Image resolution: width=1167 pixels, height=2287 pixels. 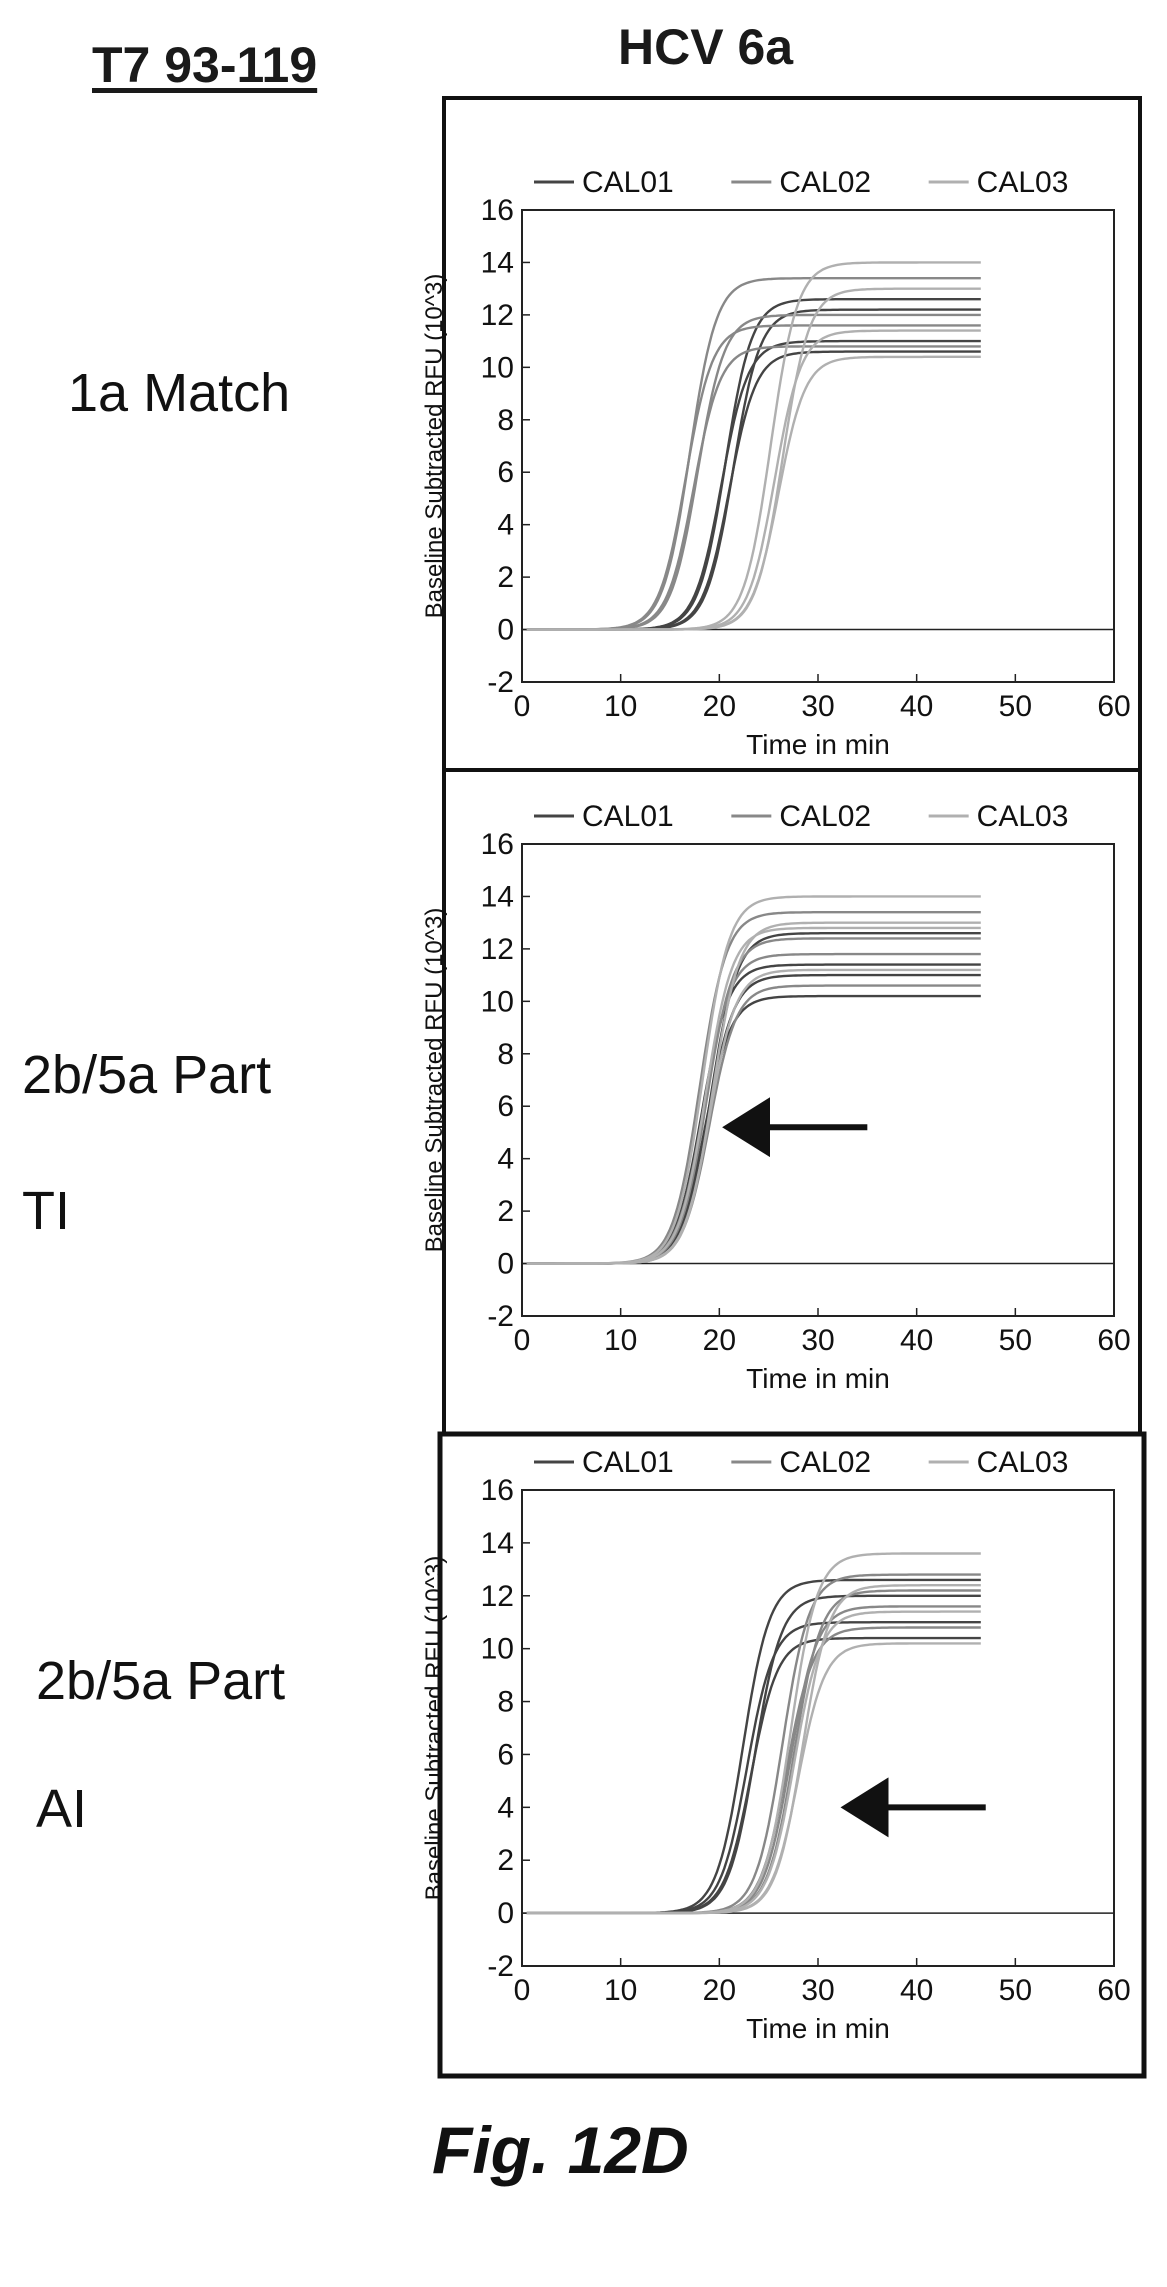 What do you see at coordinates (147, 1075) in the screenshot?
I see `row-label-part-ti-line1: 2b/5a Part` at bounding box center [147, 1075].